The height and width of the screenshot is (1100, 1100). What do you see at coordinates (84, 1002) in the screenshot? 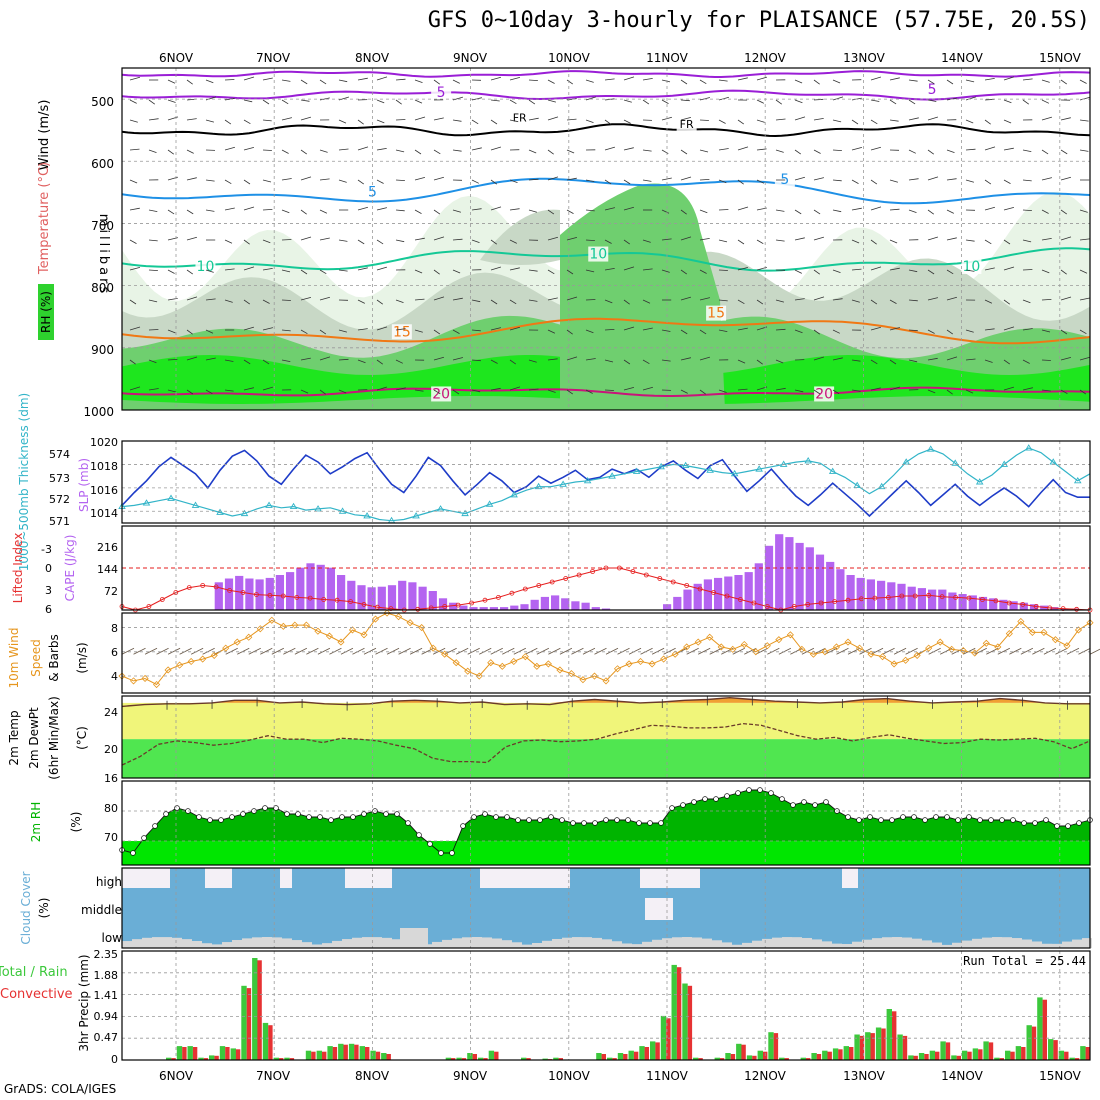
I see `precip-ylabel: 3hr Precip (mm)` at bounding box center [84, 1002].